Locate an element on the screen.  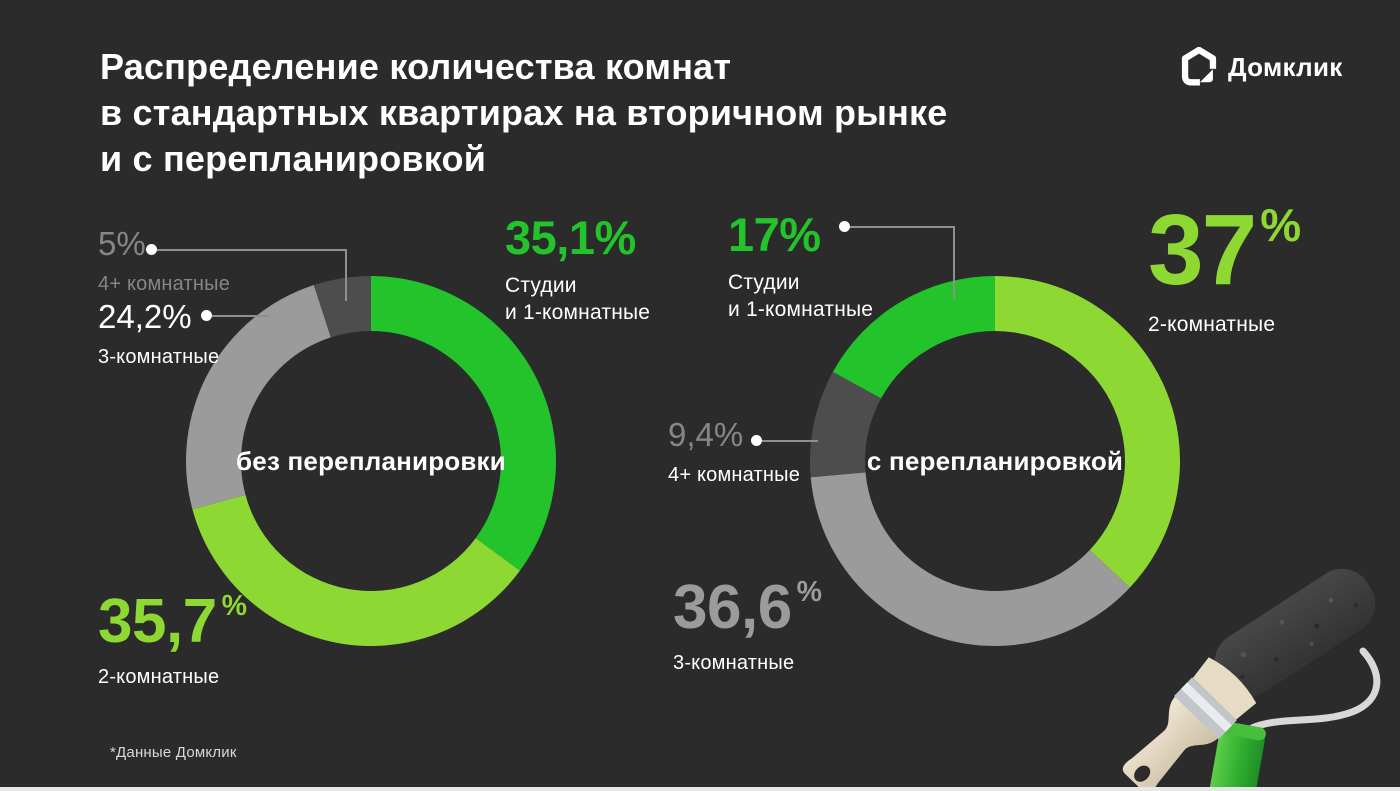
callout-left-studio-value: 35,1% is located at coordinates (570, 237).